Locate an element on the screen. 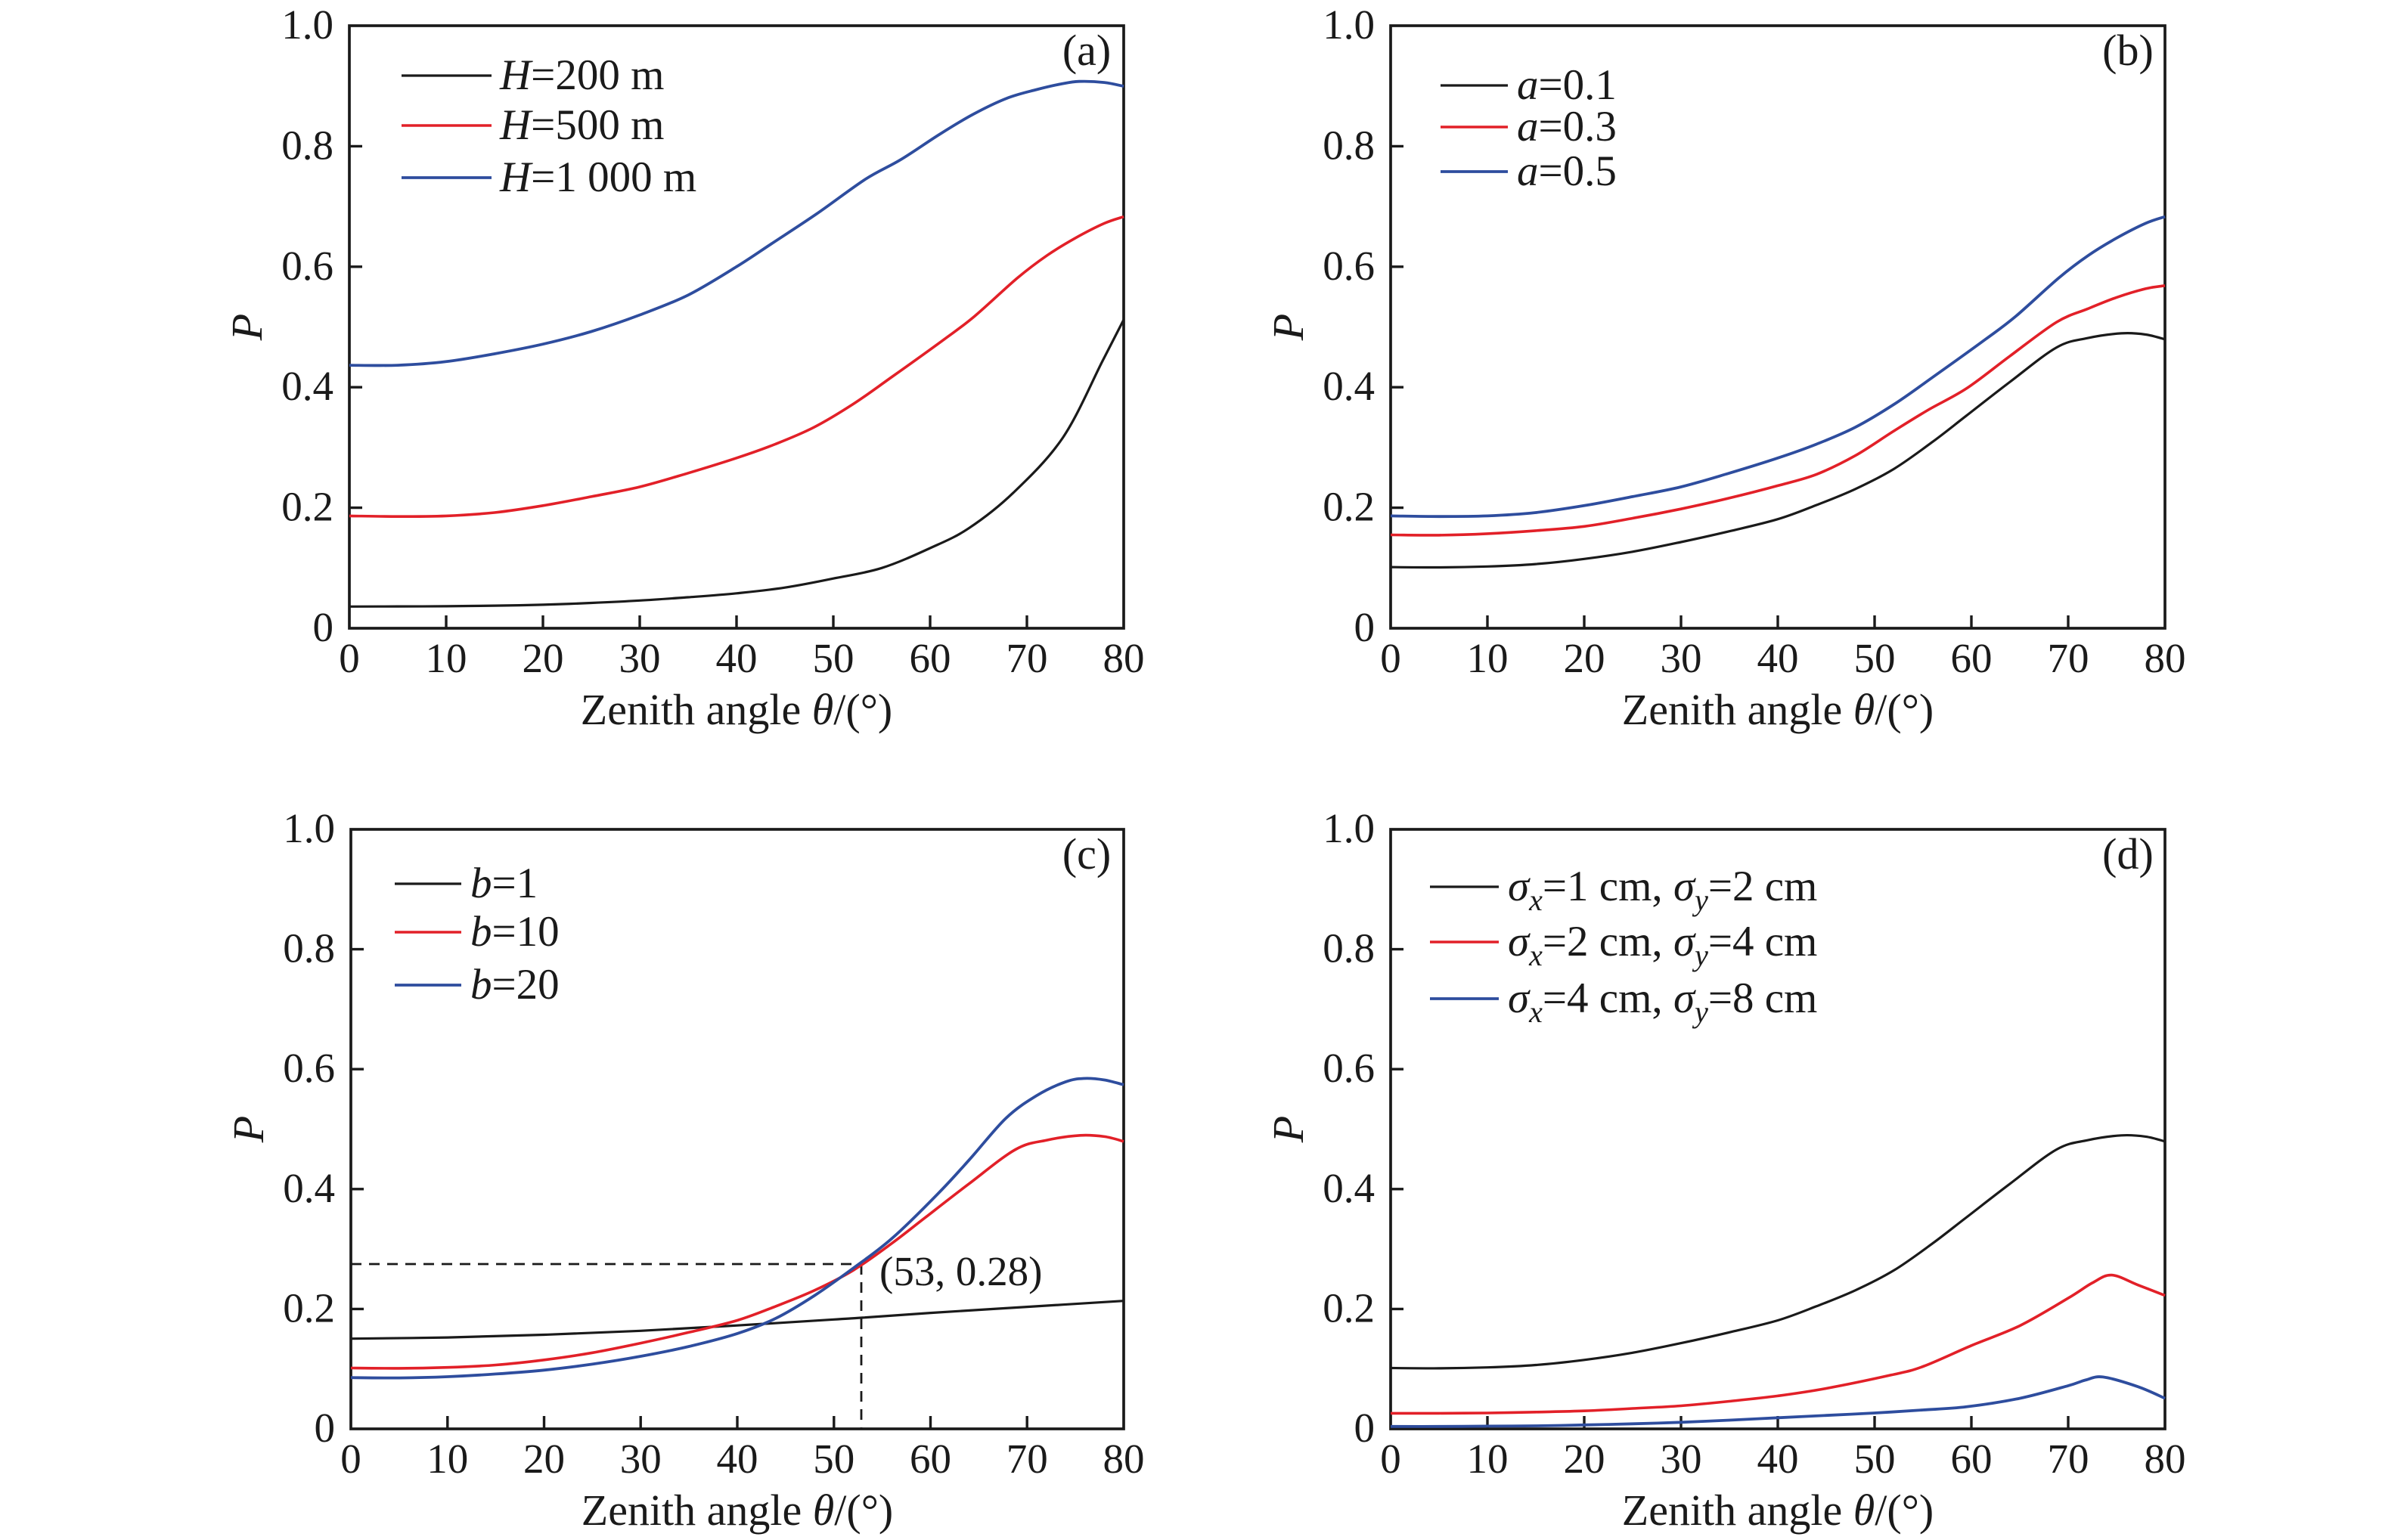 This screenshot has height=1540, width=2382. svg-text: b=20 is located at coordinates (515, 985).